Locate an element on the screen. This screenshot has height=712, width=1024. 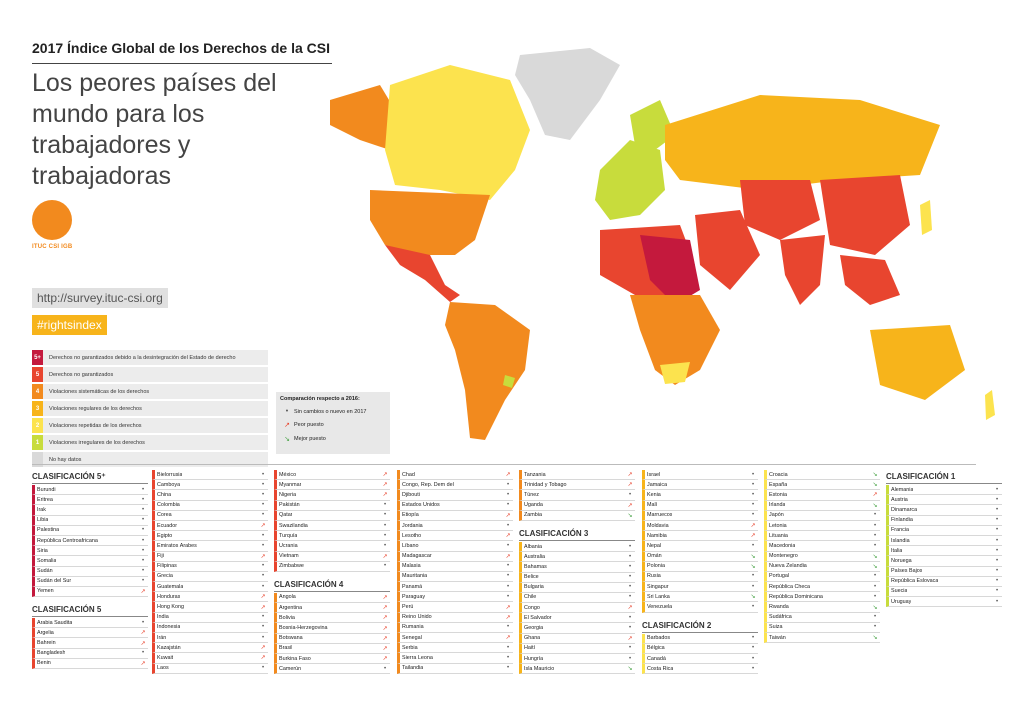
legend-label: Violaciones regulares de los derechos is located at coordinates (95, 408).